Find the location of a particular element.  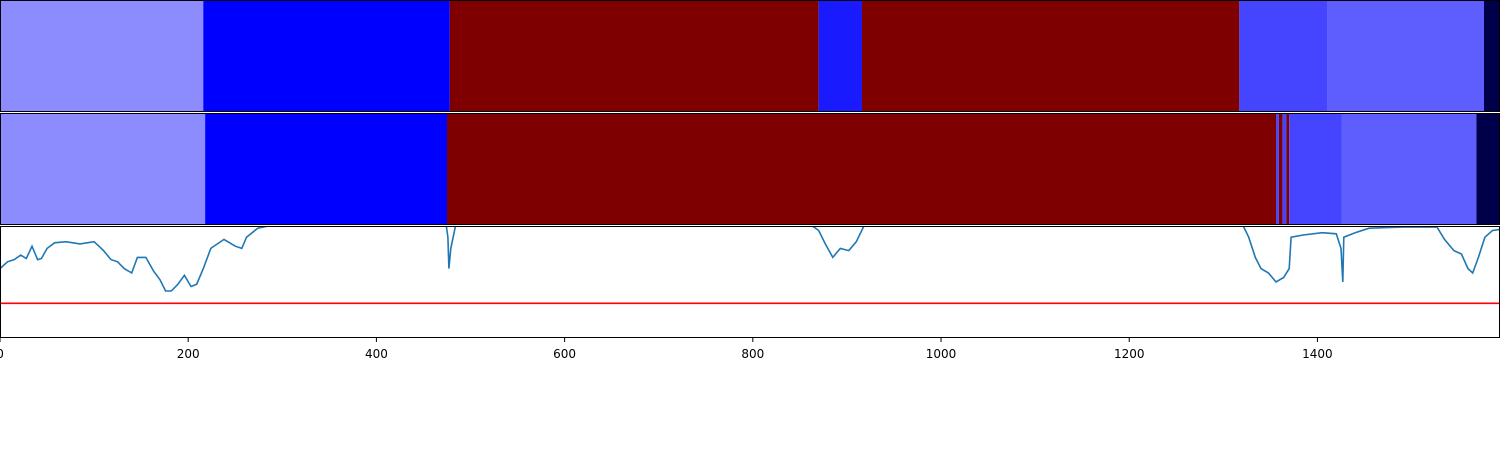

x-tick-label: 200 is located at coordinates (188, 354).